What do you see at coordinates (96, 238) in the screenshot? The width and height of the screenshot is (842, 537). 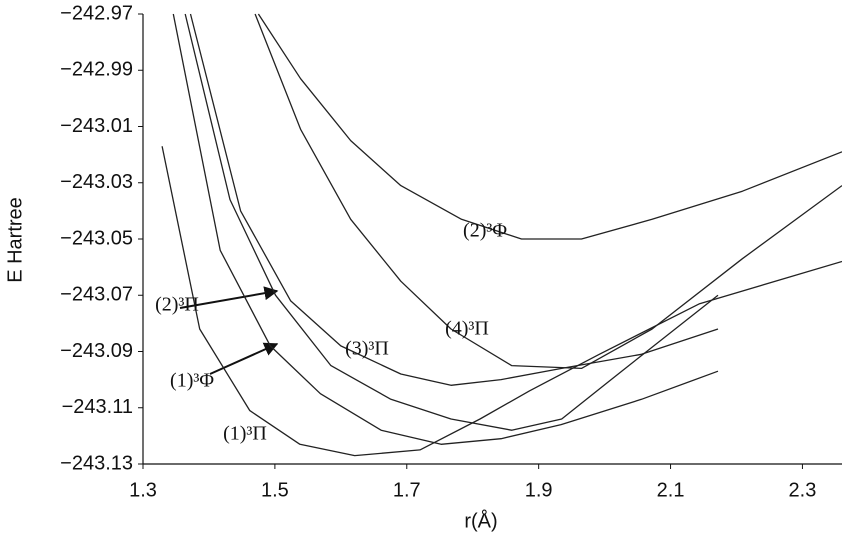 I see `y-tick-label: −243.05` at bounding box center [96, 238].